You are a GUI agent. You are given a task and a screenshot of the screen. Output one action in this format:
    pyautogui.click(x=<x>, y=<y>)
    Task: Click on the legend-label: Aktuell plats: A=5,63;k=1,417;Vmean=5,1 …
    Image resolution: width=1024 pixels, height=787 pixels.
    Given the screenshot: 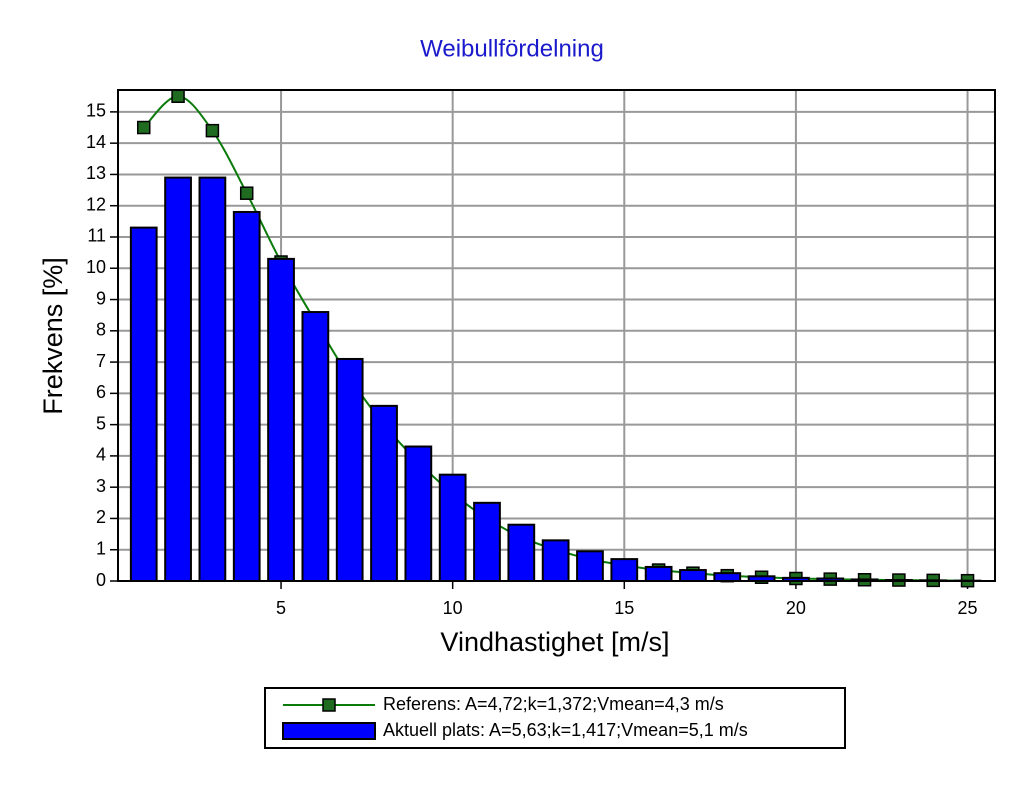 What is the action you would take?
    pyautogui.click(x=565, y=730)
    